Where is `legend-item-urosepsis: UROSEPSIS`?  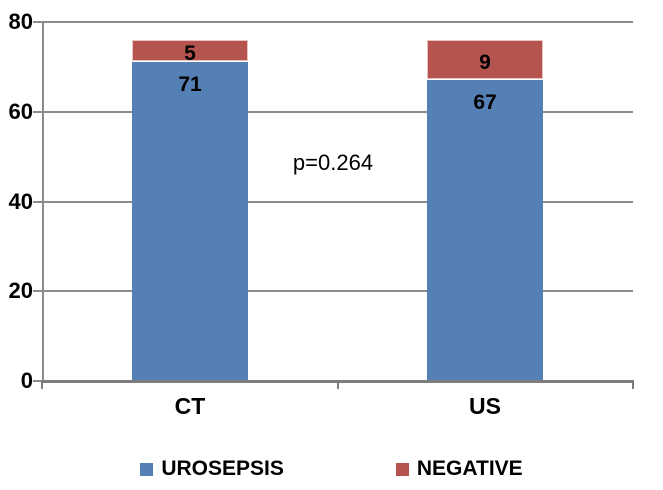 legend-item-urosepsis: UROSEPSIS is located at coordinates (212, 469).